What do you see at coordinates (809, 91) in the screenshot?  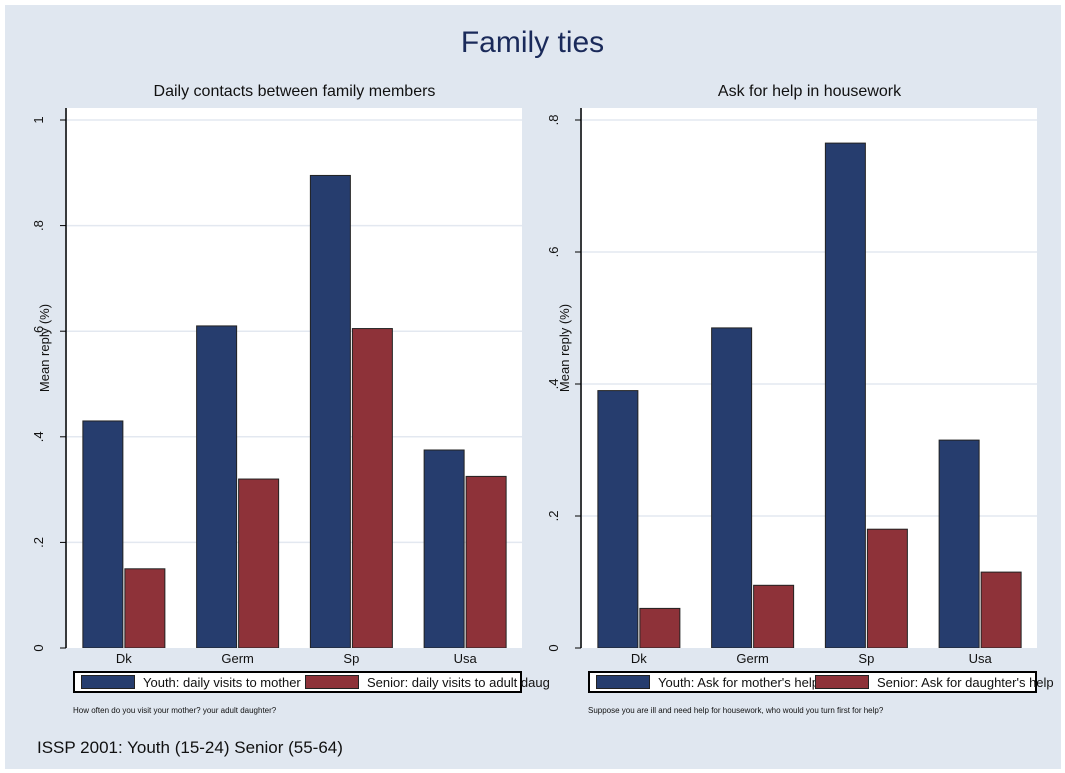 I see `right-panel-title: Ask for help in housework` at bounding box center [809, 91].